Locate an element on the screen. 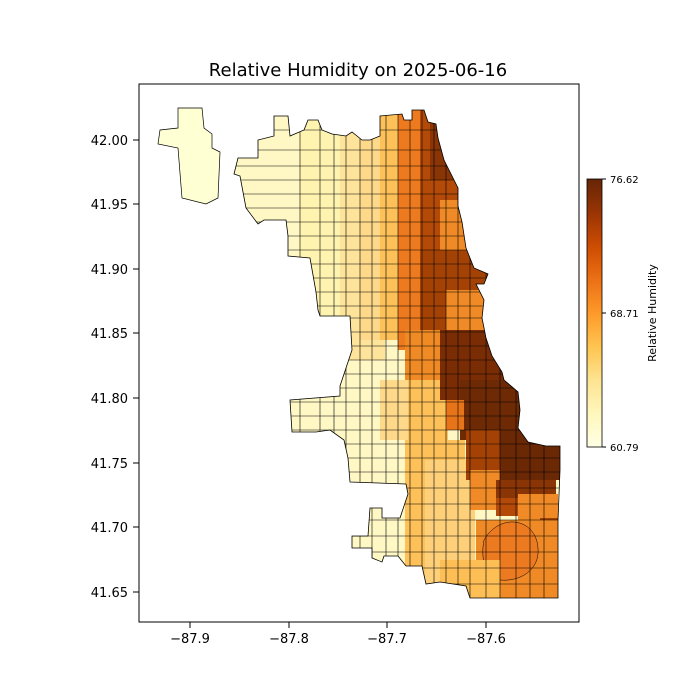  colorbar is located at coordinates (594, 313).